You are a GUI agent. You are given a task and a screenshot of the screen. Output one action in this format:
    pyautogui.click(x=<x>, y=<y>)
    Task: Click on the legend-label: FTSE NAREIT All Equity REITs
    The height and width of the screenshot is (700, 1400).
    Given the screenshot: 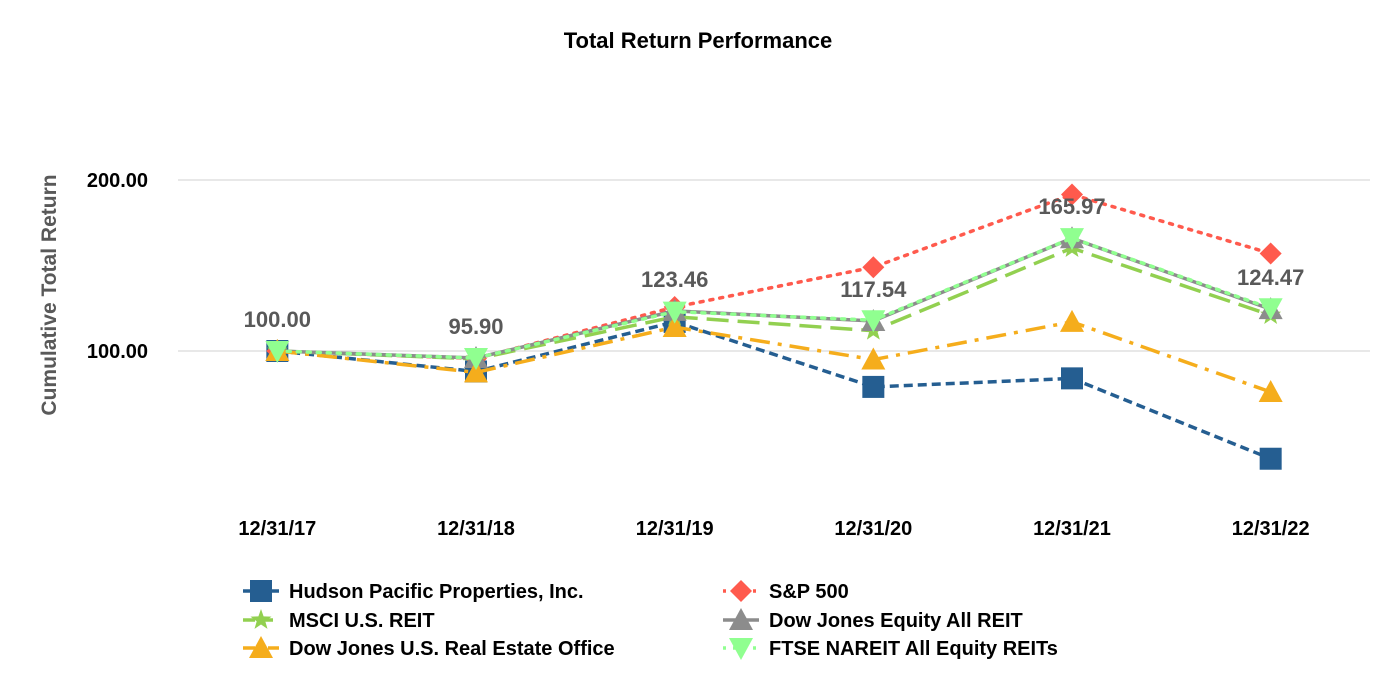 What is the action you would take?
    pyautogui.click(x=913, y=649)
    